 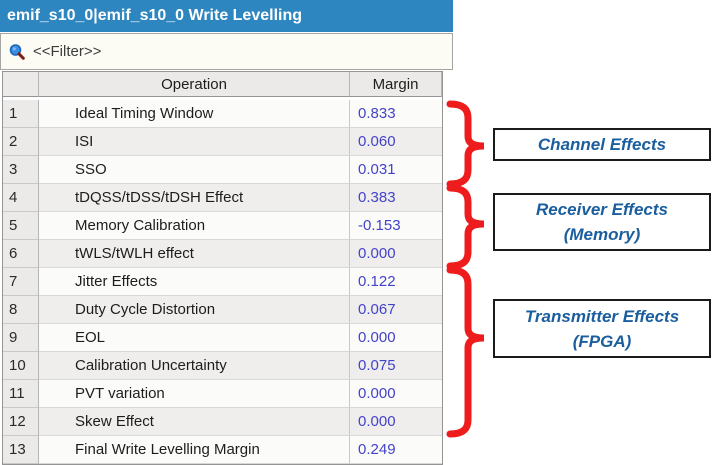 I want to click on row-number: 2, so click(x=21, y=142).